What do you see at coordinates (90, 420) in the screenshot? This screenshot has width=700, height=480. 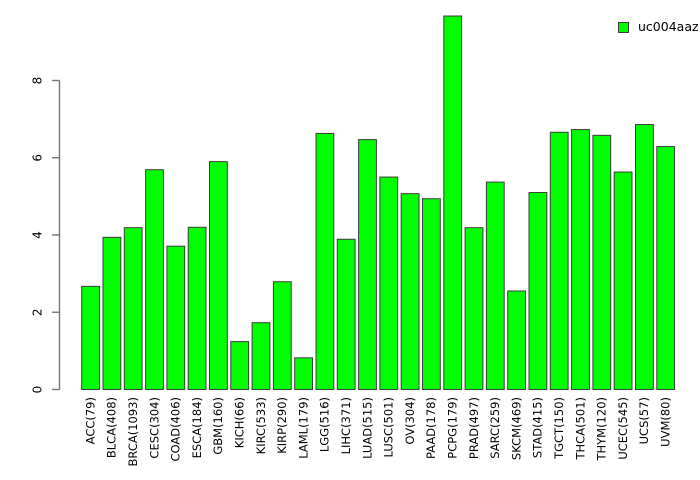 I see `x-axis-label: ACC(79)` at bounding box center [90, 420].